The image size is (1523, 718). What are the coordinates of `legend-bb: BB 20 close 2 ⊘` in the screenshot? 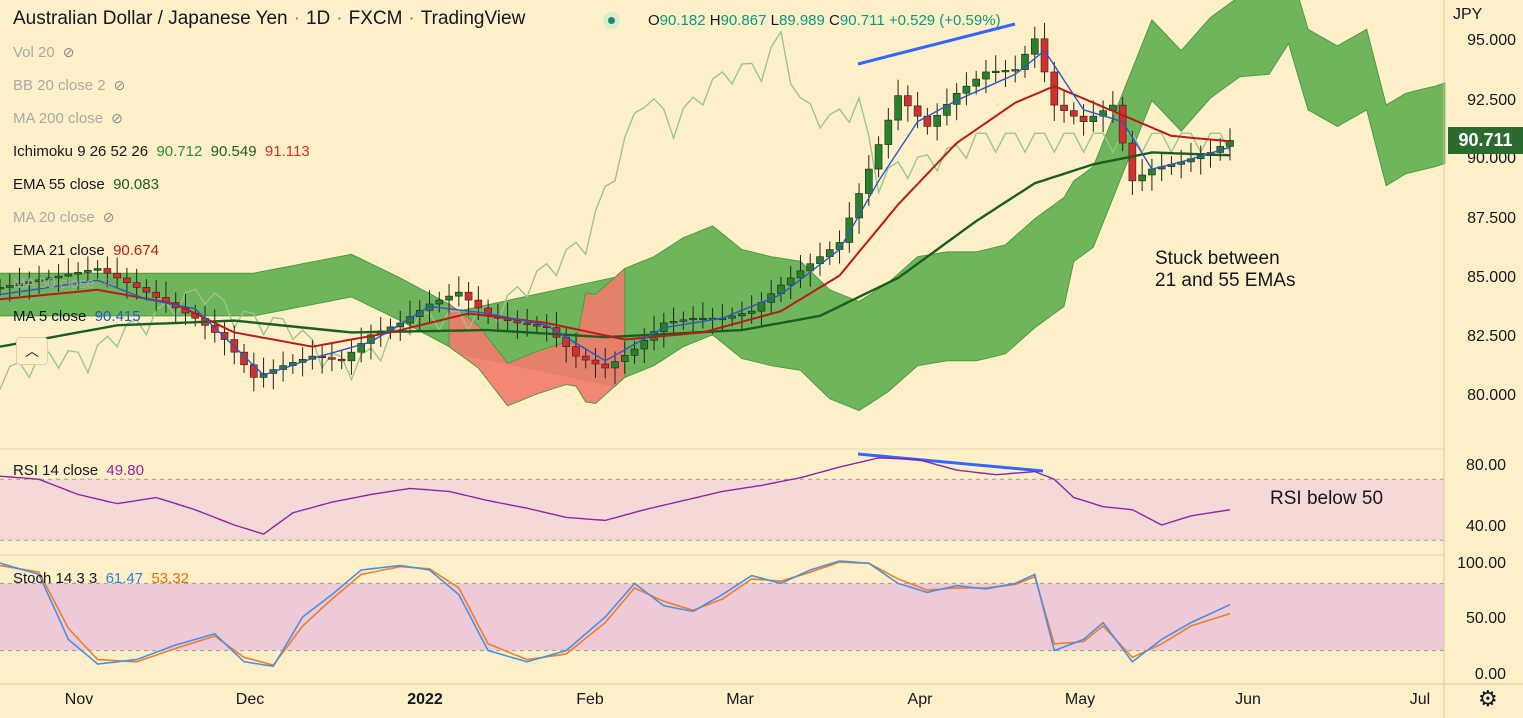 It's located at (69, 85).